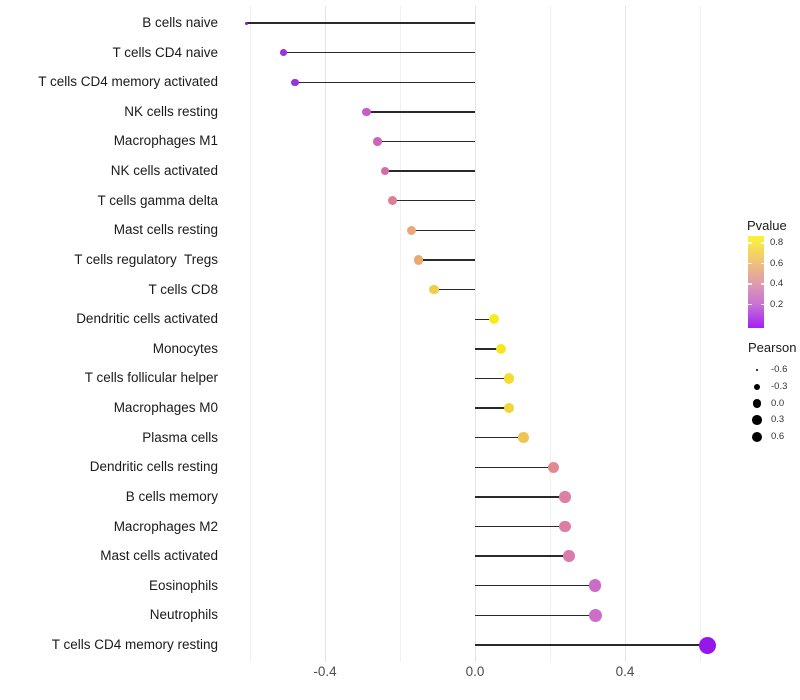 The height and width of the screenshot is (700, 800). I want to click on x-axis-tick-label: 0.0, so click(475, 671).